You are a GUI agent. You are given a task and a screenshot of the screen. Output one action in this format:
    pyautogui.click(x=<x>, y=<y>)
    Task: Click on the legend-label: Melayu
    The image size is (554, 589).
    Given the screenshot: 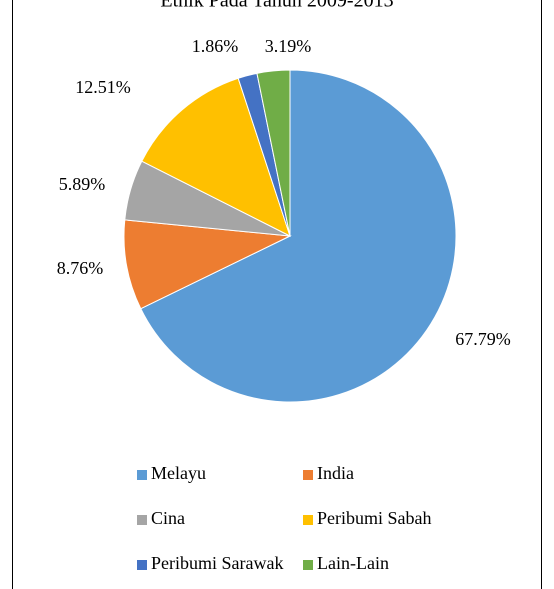 What is the action you would take?
    pyautogui.click(x=178, y=473)
    